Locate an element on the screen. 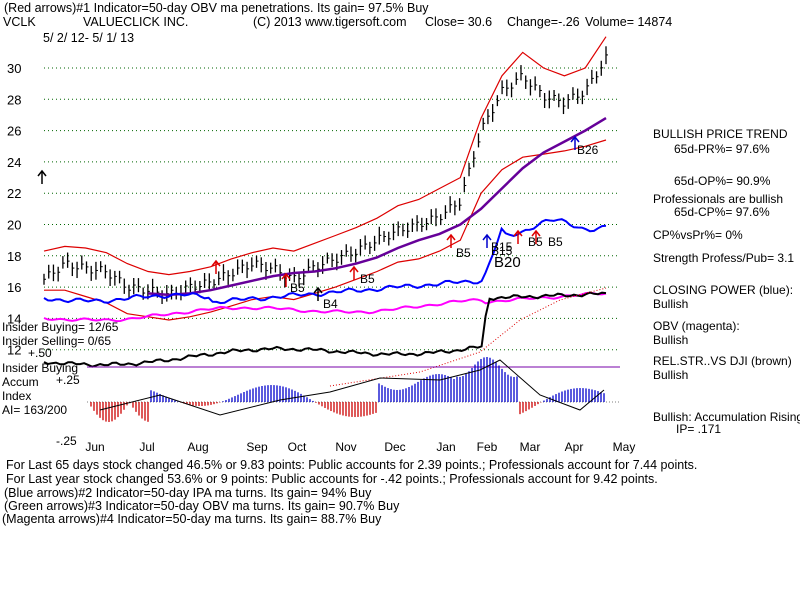 Image resolution: width=800 pixels, height=600 pixels. ticker: VCLK is located at coordinates (19, 22).